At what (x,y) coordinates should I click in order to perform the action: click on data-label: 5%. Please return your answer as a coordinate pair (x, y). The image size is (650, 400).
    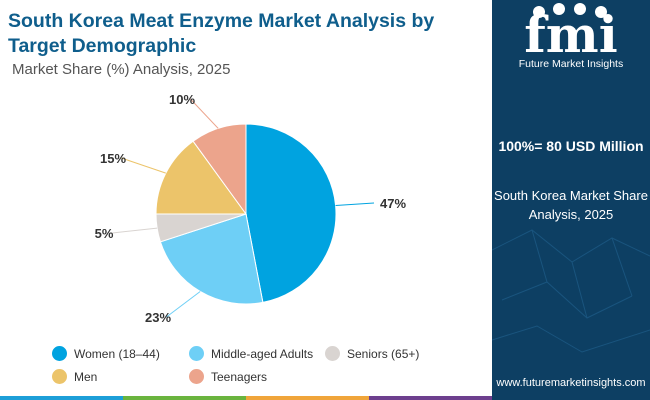
    Looking at the image, I should click on (104, 233).